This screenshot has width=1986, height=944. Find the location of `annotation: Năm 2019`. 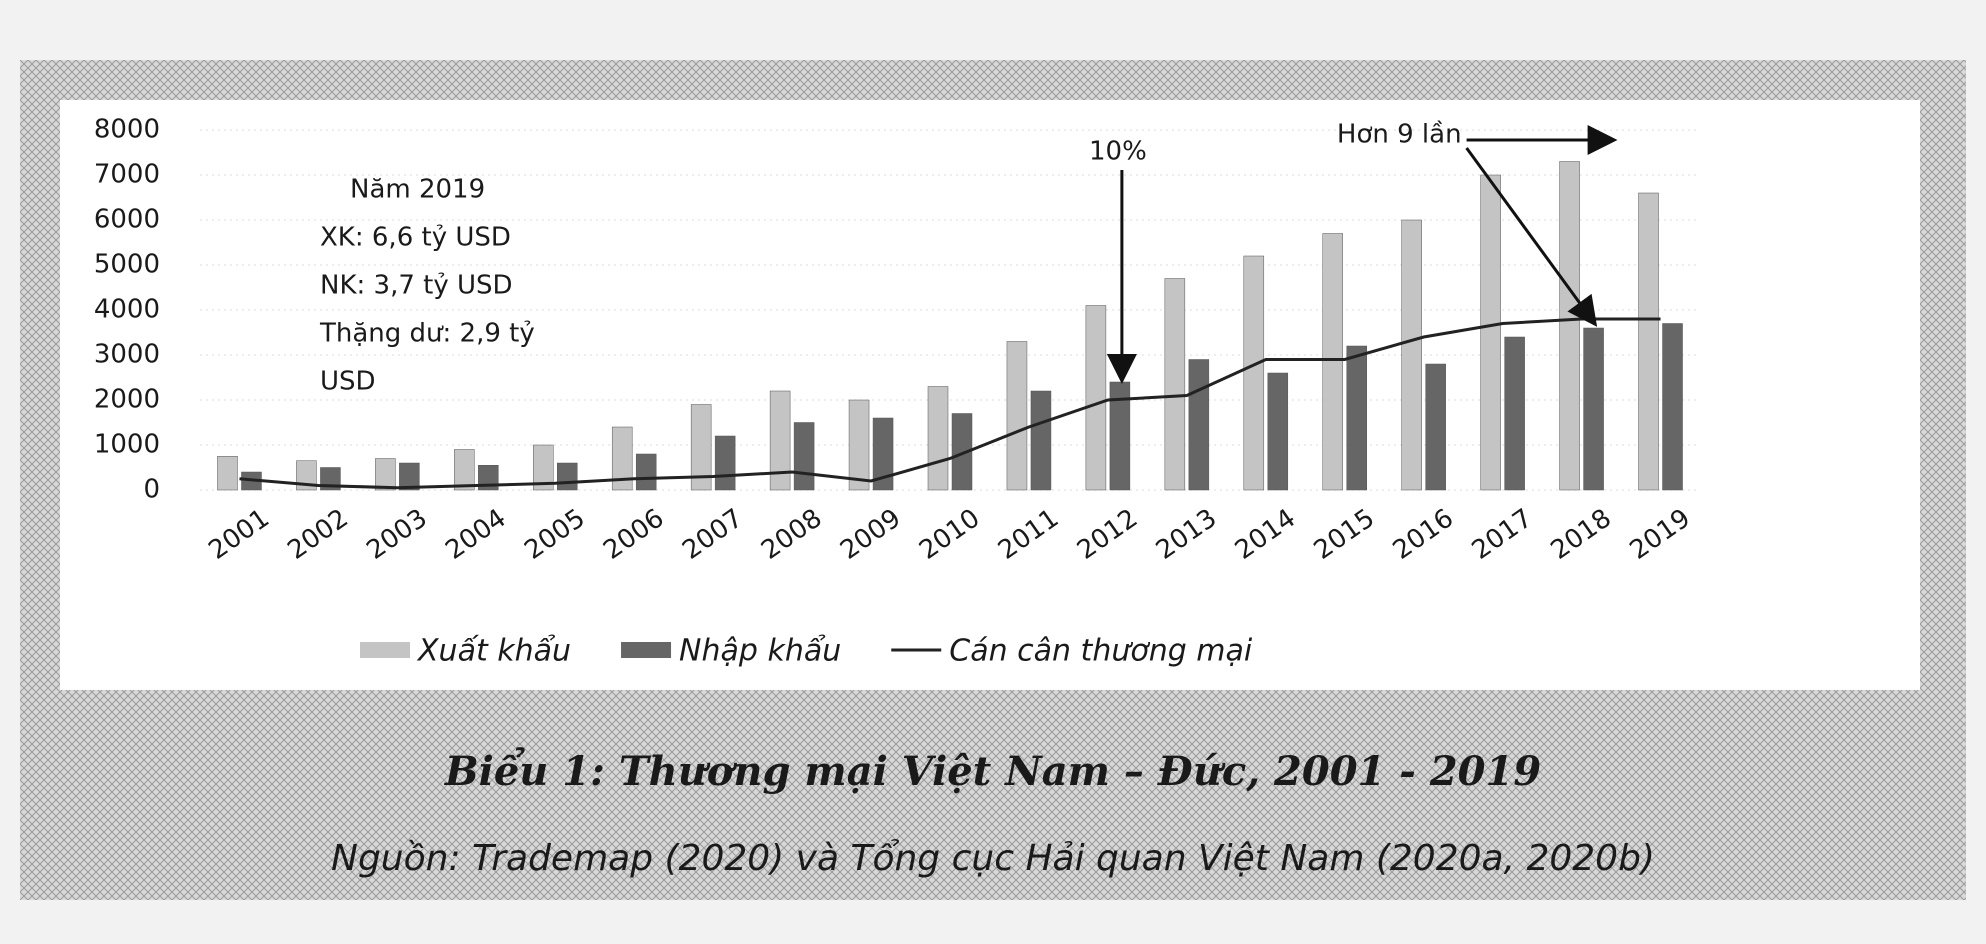

annotation: Năm 2019 is located at coordinates (417, 190).